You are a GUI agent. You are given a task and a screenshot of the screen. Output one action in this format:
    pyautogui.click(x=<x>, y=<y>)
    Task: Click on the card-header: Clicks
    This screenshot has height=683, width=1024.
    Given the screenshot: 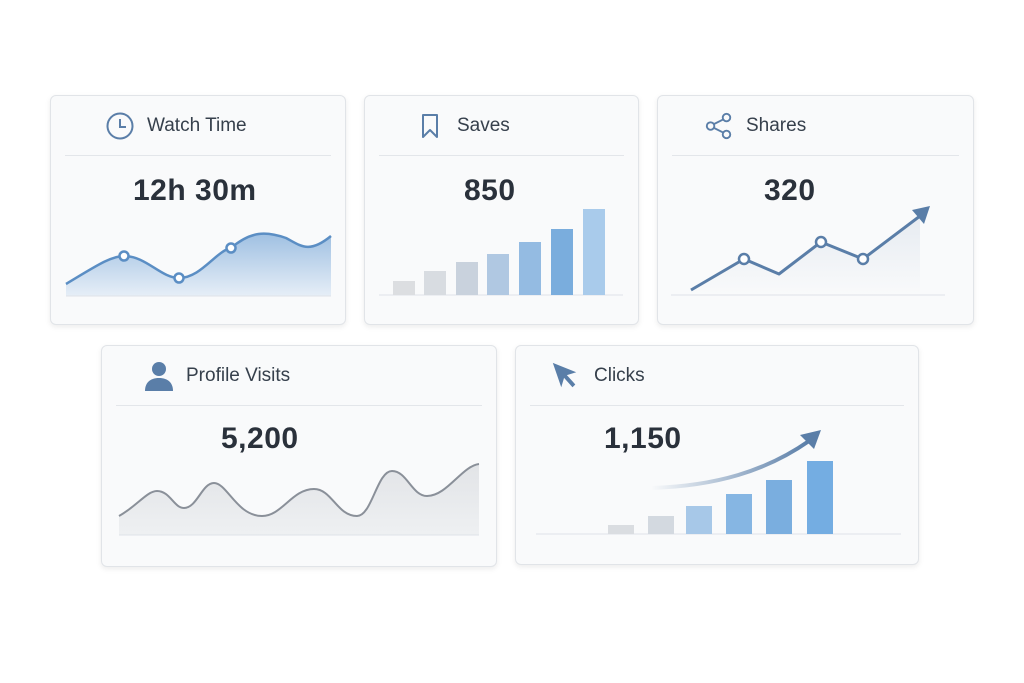 What is the action you would take?
    pyautogui.click(x=717, y=376)
    